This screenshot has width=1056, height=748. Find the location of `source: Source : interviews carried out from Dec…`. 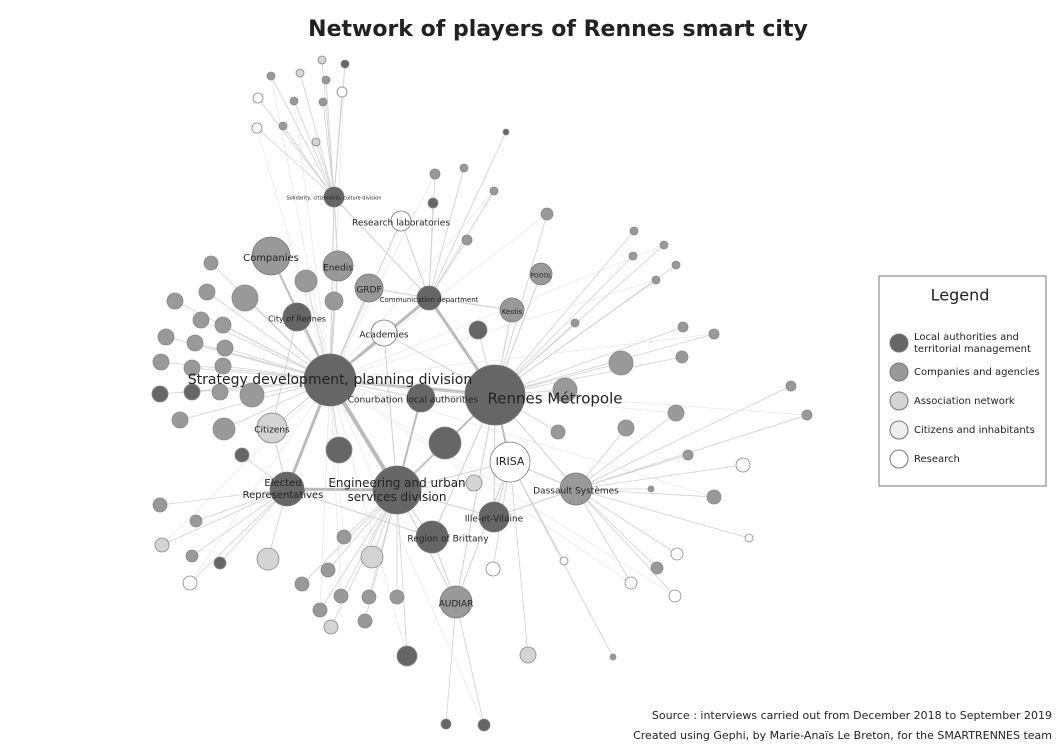

source: Source : interviews carried out from Dec… is located at coordinates (852, 715).